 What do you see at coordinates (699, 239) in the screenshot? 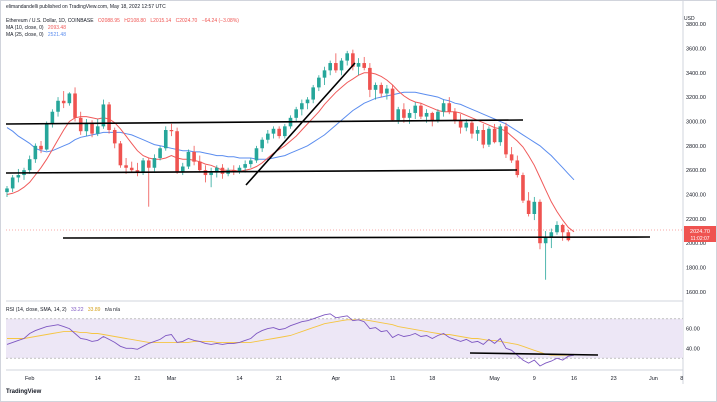
I see `price-tag-countdown: 11:02:07` at bounding box center [699, 239].